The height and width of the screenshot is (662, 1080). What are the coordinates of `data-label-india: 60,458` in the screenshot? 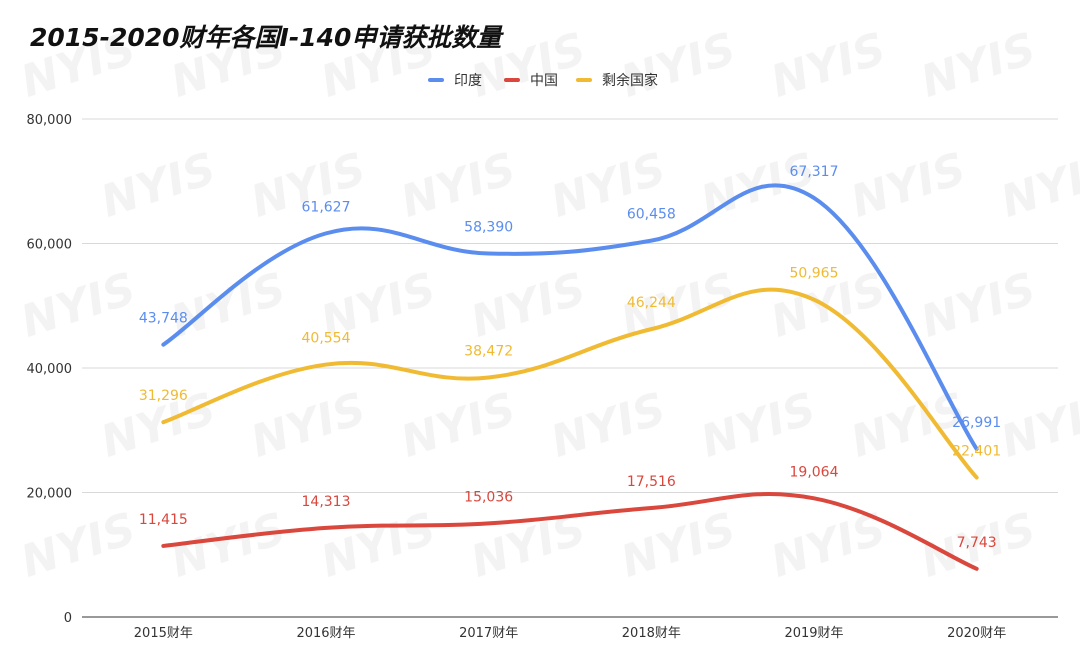 It's located at (651, 215).